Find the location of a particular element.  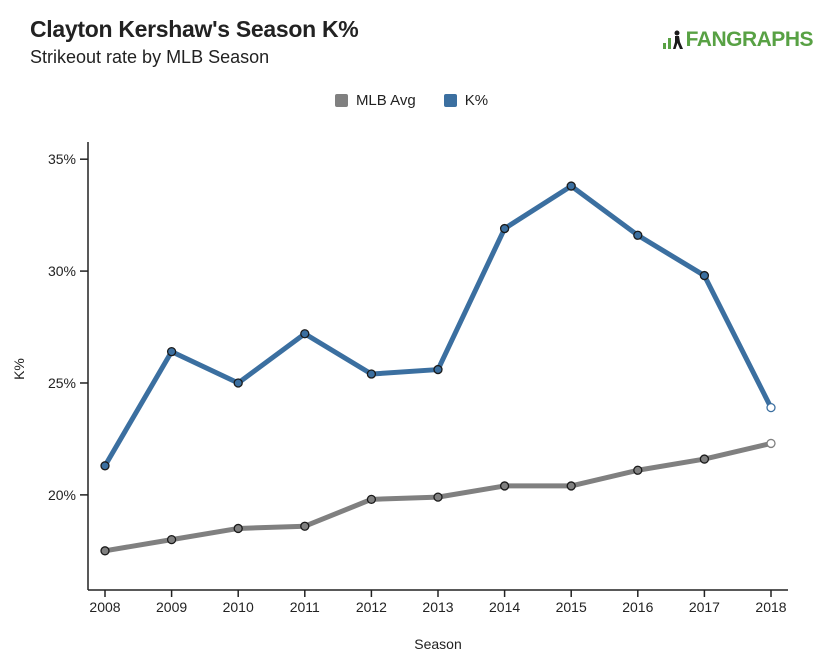

x-tick-label: 2016 is located at coordinates (637, 607).